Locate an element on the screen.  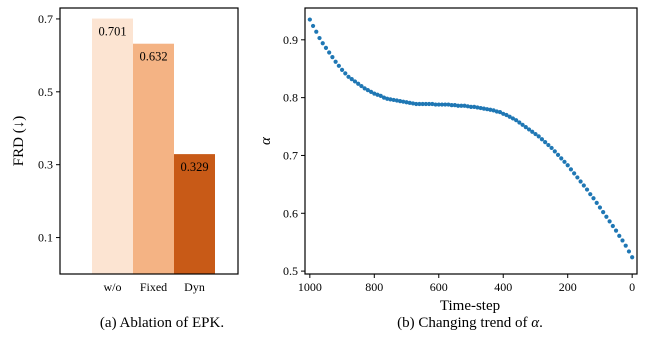
y-tick-label: 0.9 is located at coordinates (290, 40).